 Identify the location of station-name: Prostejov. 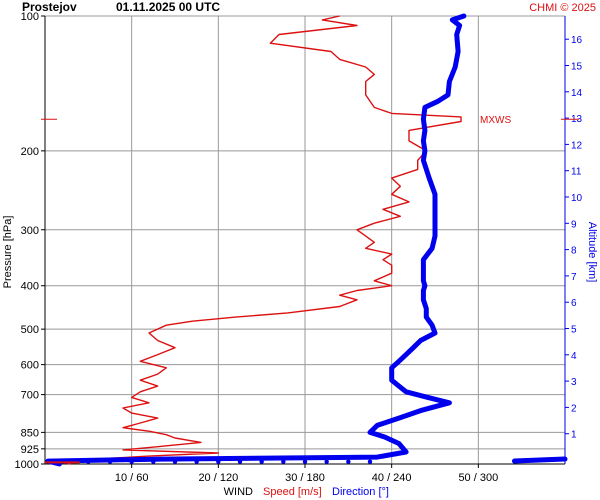
(49, 7).